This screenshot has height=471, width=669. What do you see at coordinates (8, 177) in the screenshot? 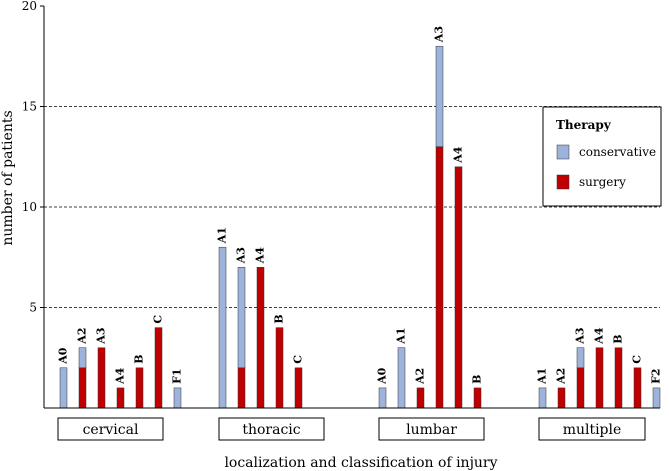
I see `y-axis-label: number of patients` at bounding box center [8, 177].